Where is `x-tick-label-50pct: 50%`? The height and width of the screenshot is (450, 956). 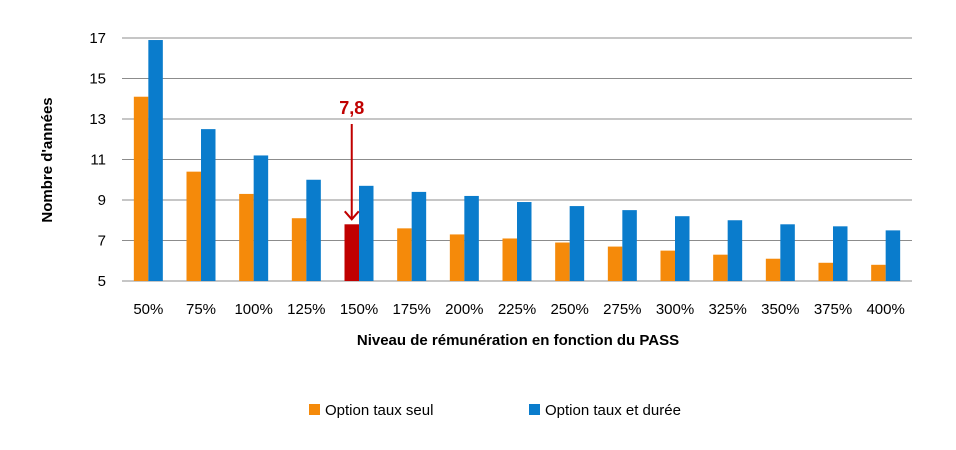 x-tick-label-50pct: 50% is located at coordinates (148, 309).